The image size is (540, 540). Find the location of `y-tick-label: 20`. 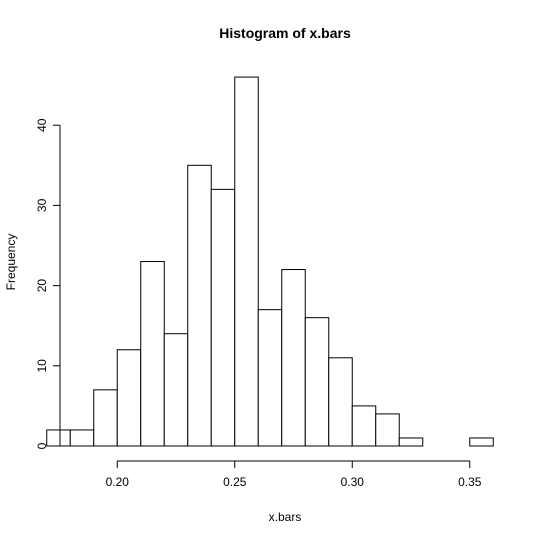

y-tick-label: 20 is located at coordinates (42, 286).